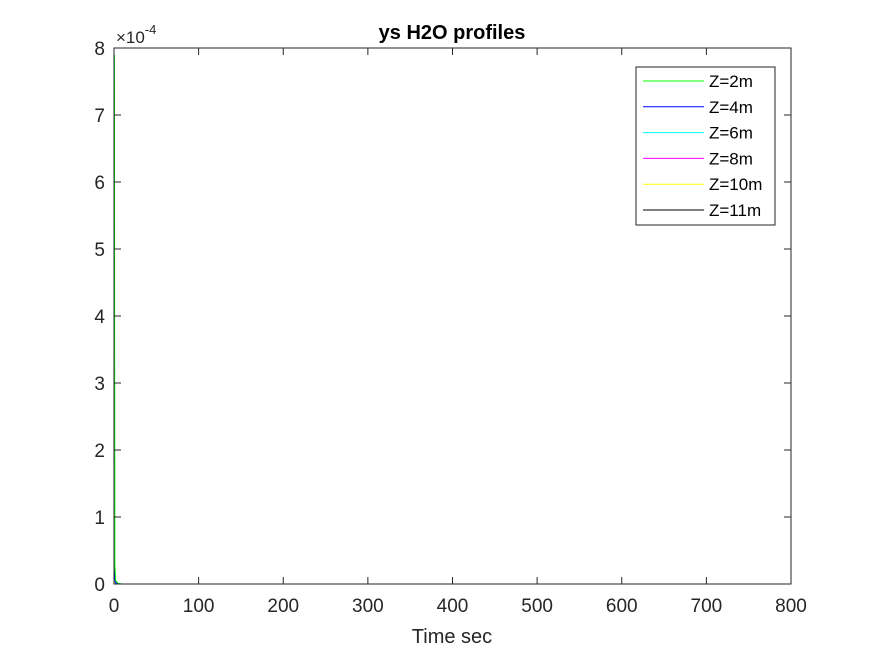 The image size is (875, 656). Describe the element at coordinates (99, 451) in the screenshot. I see `y-tick-label: 2` at that location.